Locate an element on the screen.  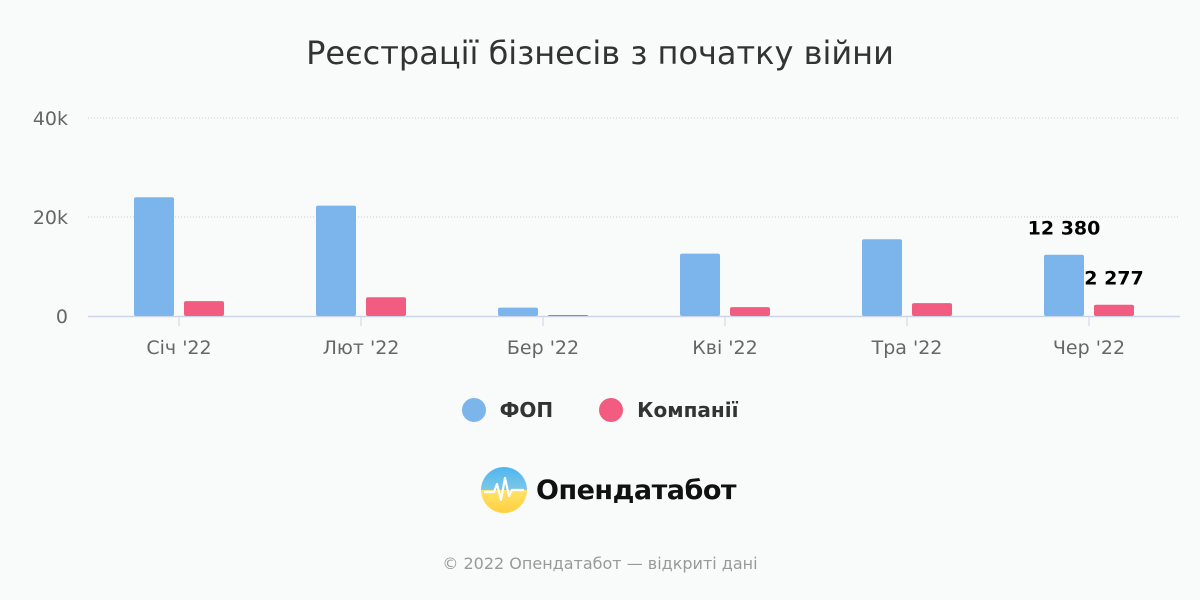
legend-label-fop: ФОП is located at coordinates (526, 410).